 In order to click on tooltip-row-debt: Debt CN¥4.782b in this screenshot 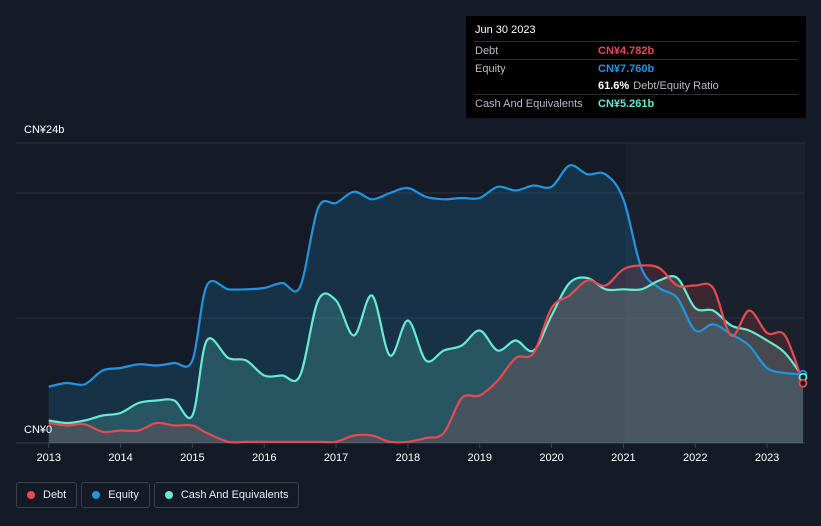, I will do `click(636, 50)`.